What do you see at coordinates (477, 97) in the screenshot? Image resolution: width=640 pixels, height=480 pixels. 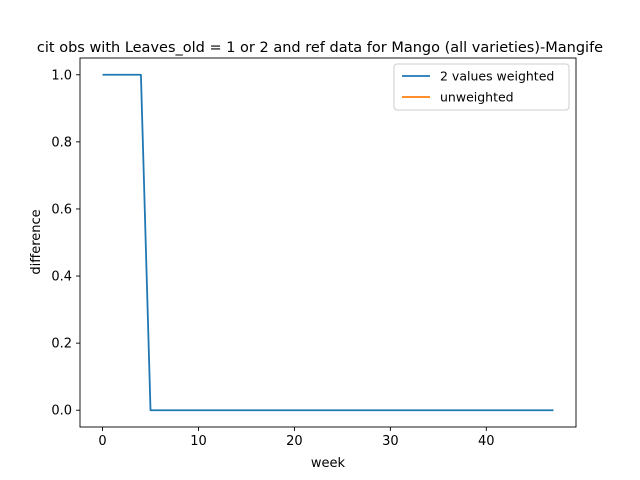 I see `legend-label-1: unweighted` at bounding box center [477, 97].